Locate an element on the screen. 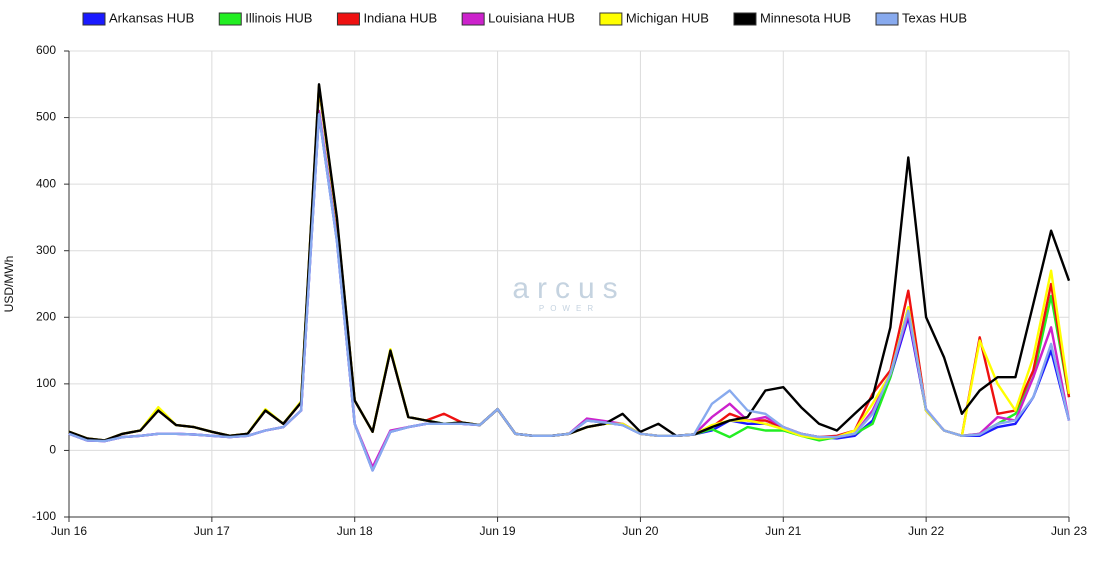 This screenshot has height=570, width=1100. y-tick-label: 0 is located at coordinates (52, 450).